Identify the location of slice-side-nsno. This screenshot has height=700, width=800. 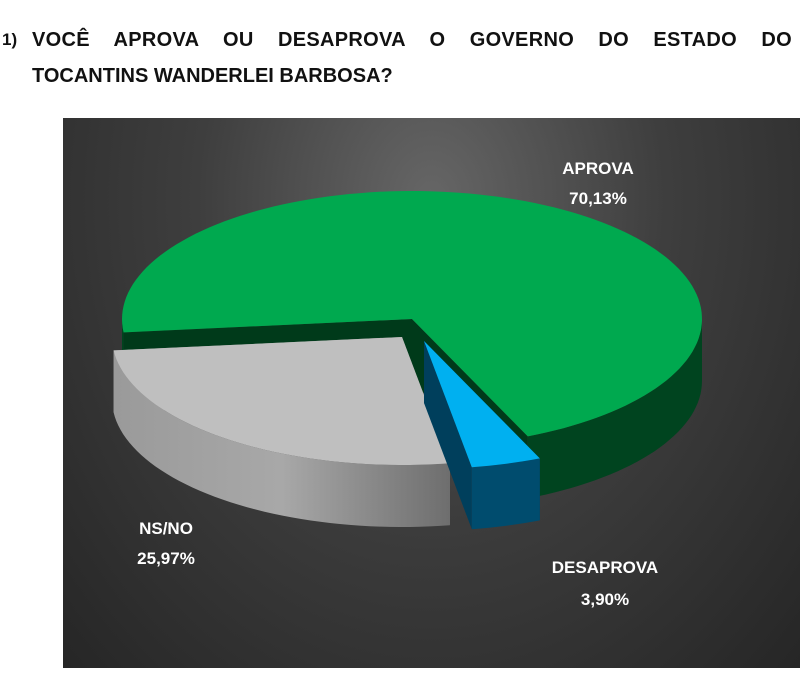
(281, 438).